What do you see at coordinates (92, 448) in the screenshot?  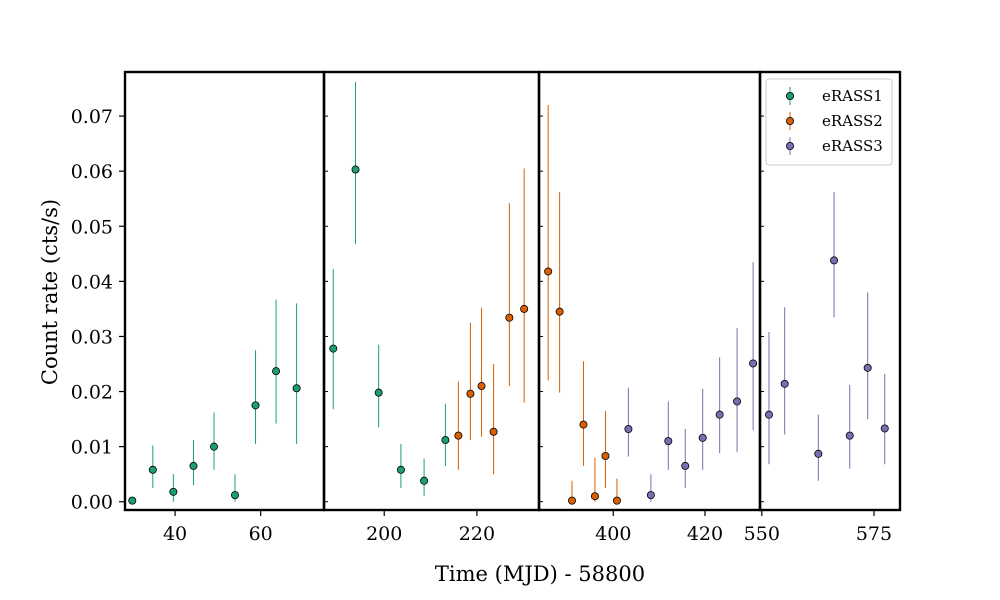 I see `y-tick-label: 0.01` at bounding box center [92, 448].